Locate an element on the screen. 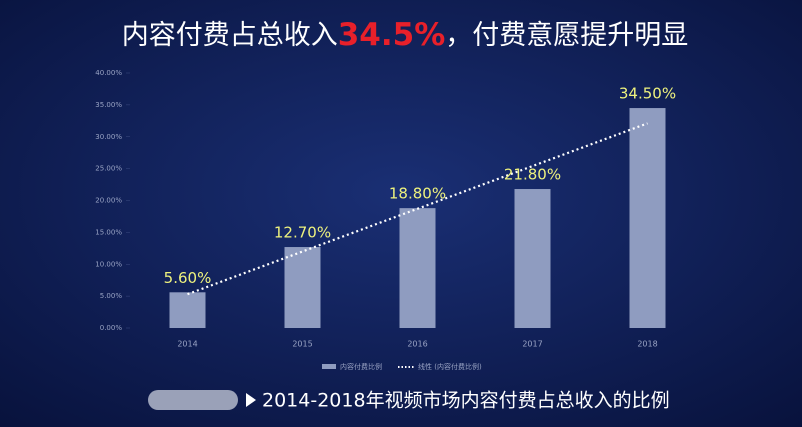  x-tick-label: 2017 is located at coordinates (532, 344).